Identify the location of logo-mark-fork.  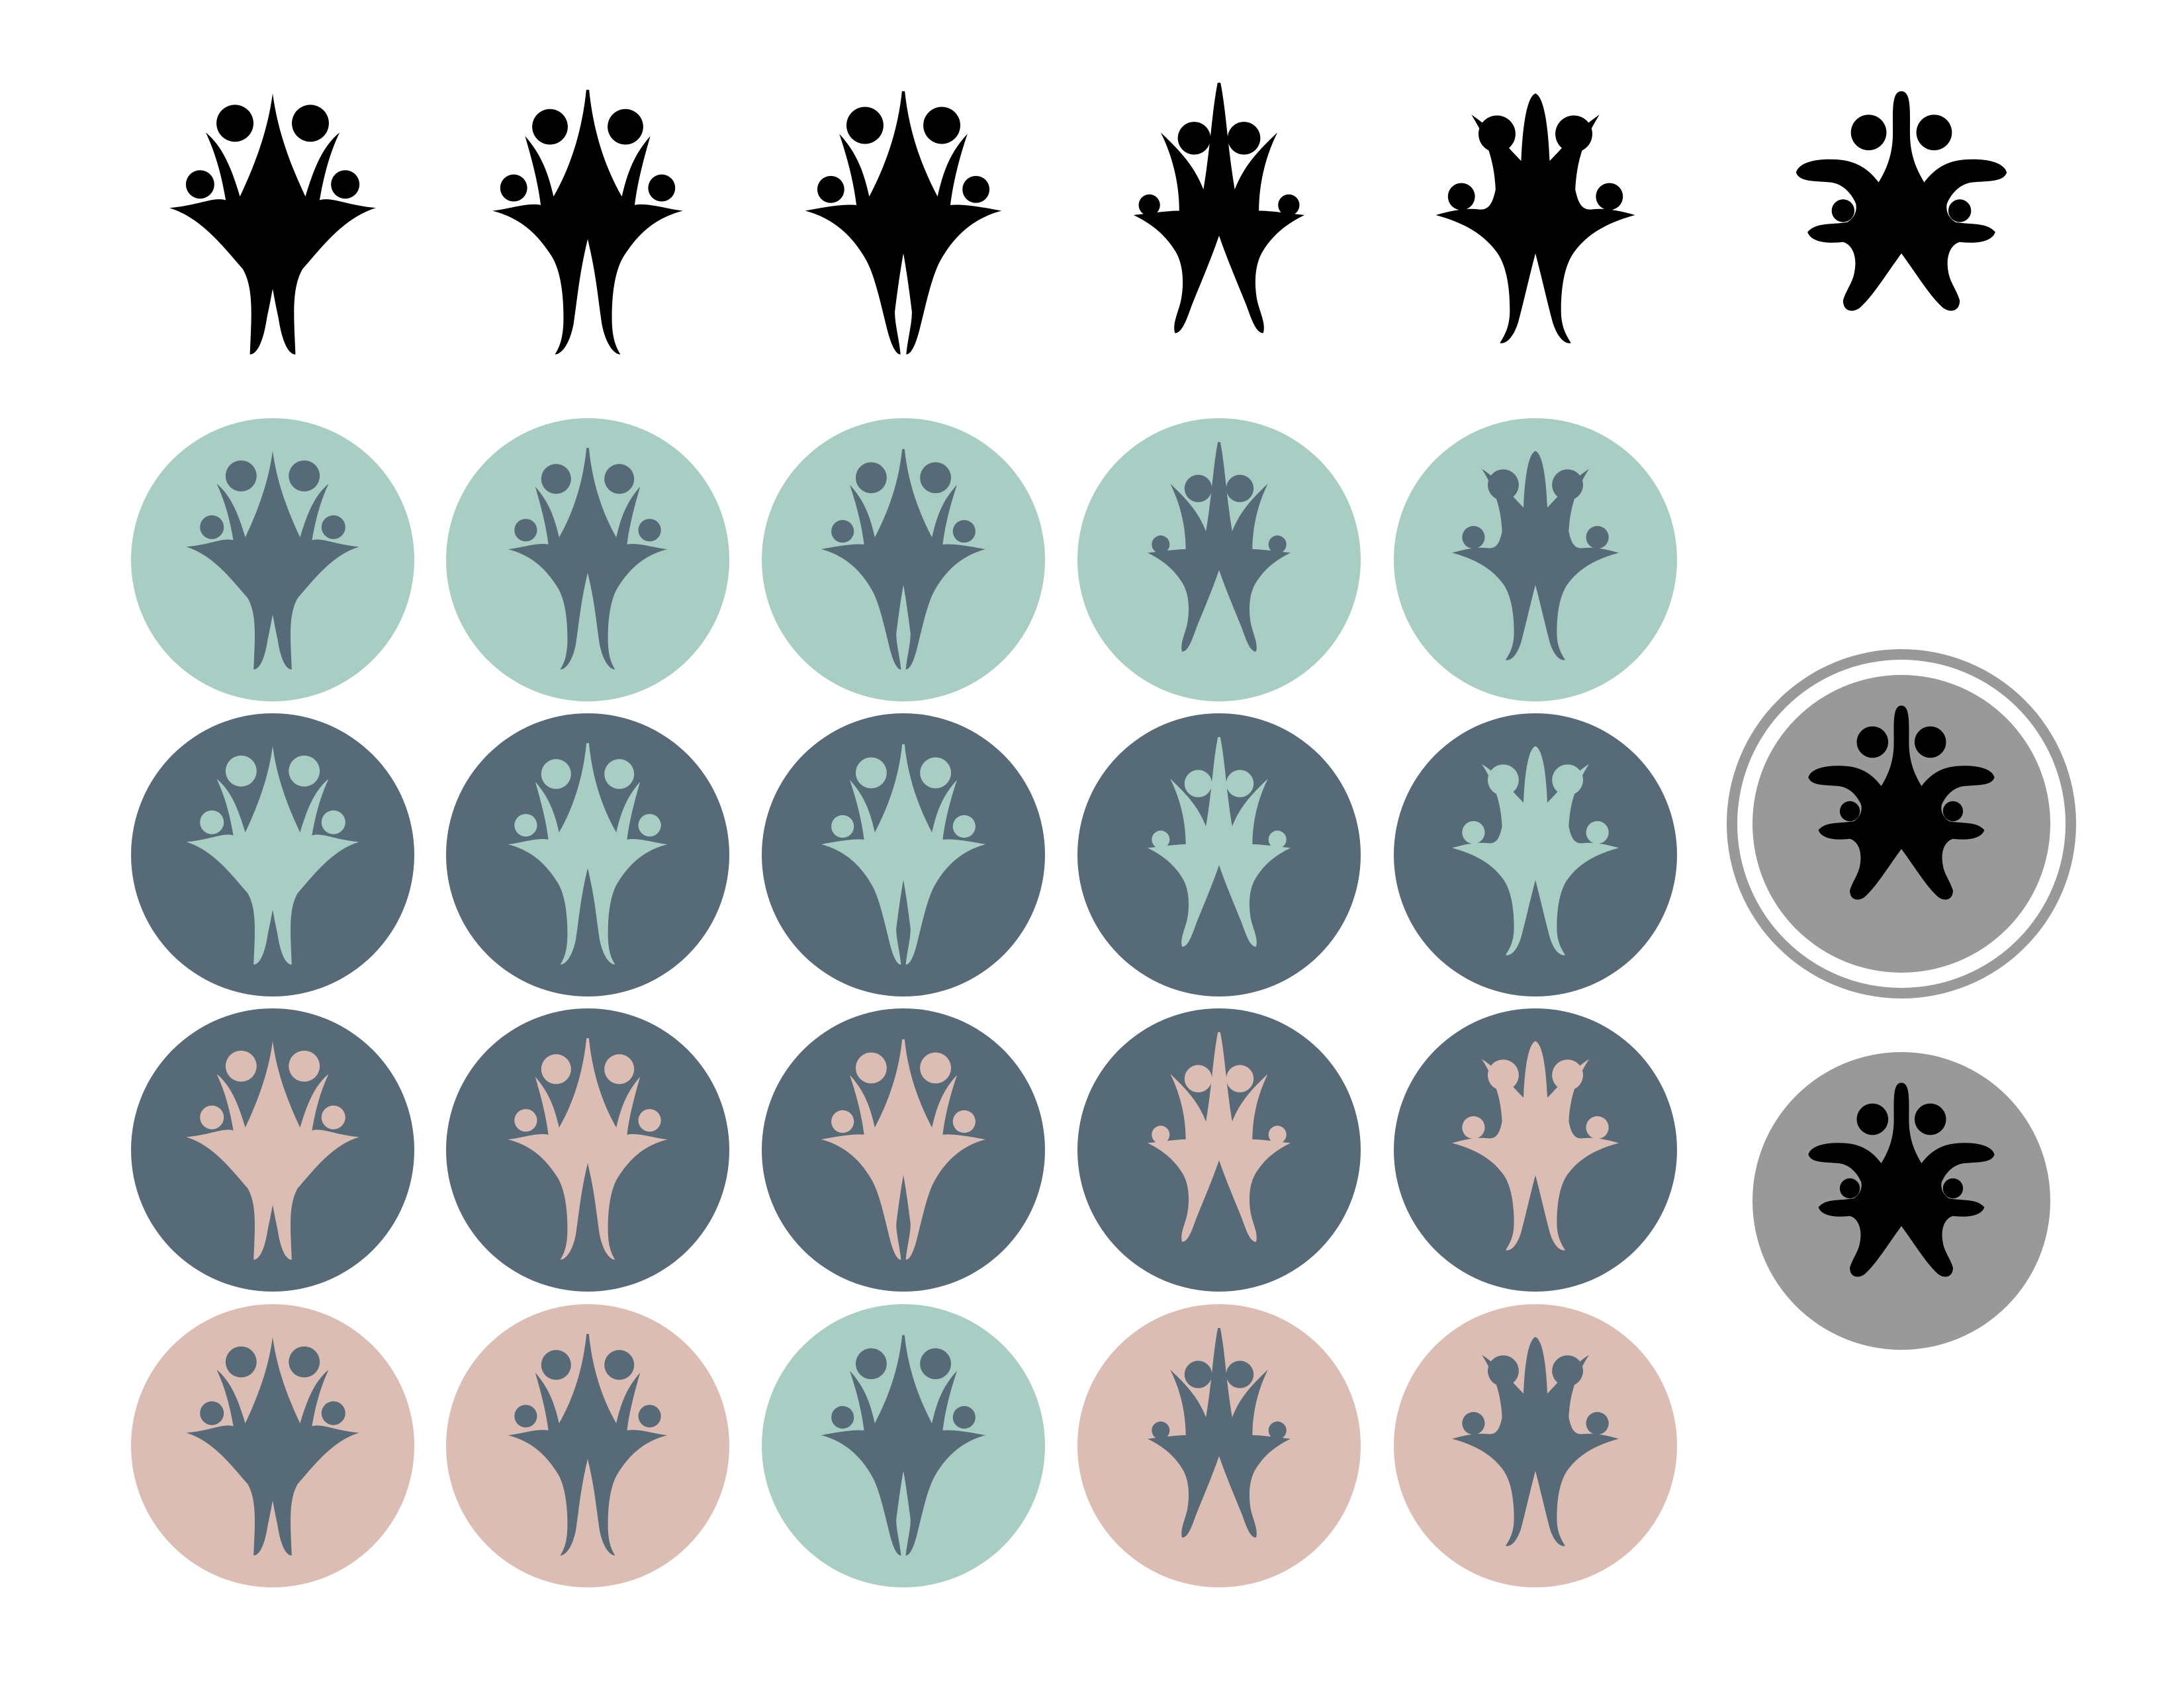
(903, 223).